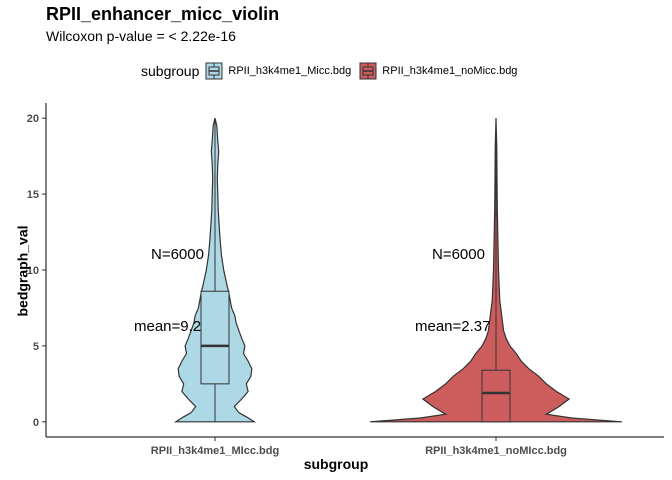  I want to click on chart-title: RPII_enhancer_micc_violin, so click(163, 14).